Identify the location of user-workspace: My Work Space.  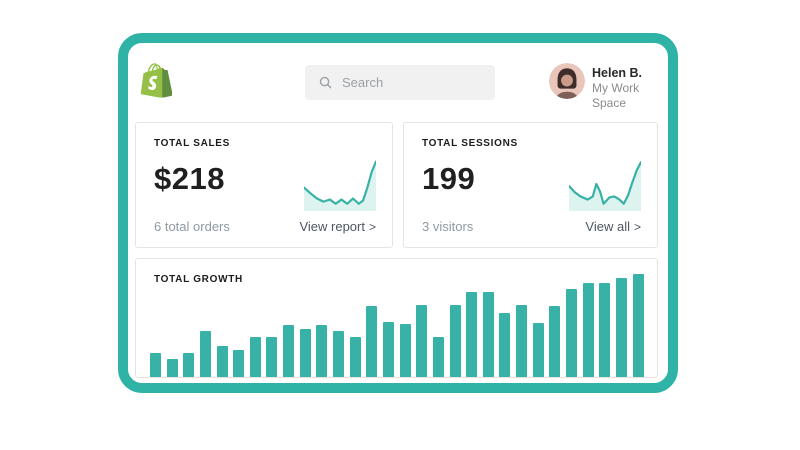
(616, 95).